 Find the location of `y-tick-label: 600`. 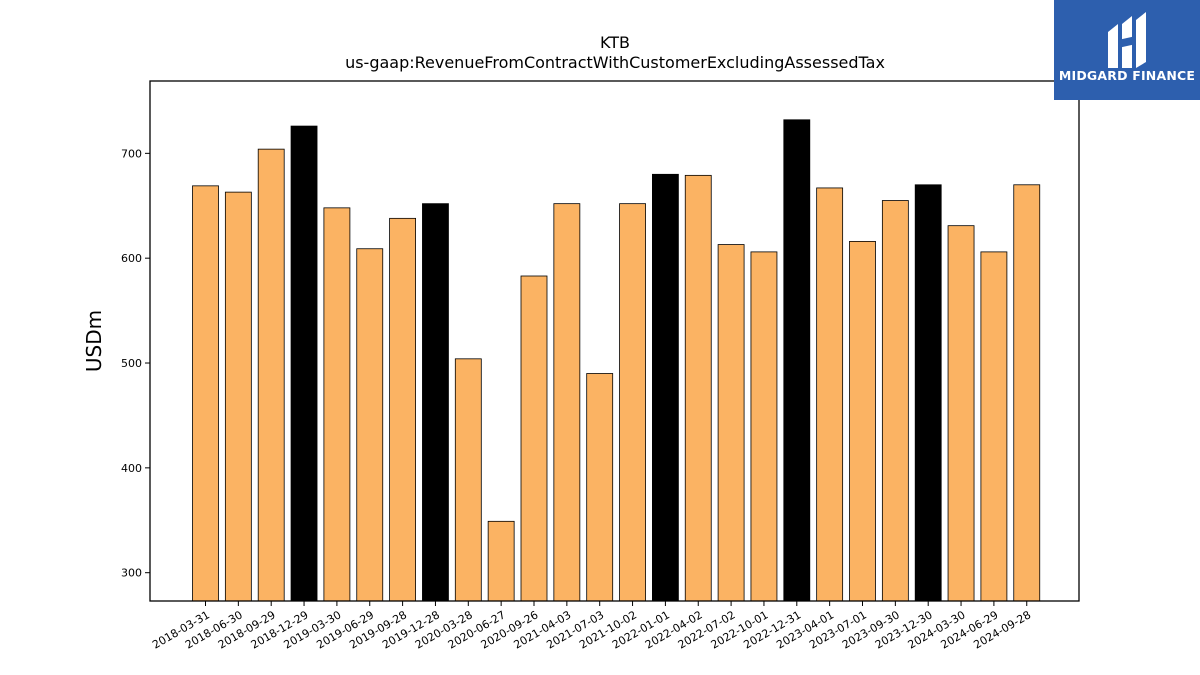

y-tick-label: 600 is located at coordinates (131, 258).